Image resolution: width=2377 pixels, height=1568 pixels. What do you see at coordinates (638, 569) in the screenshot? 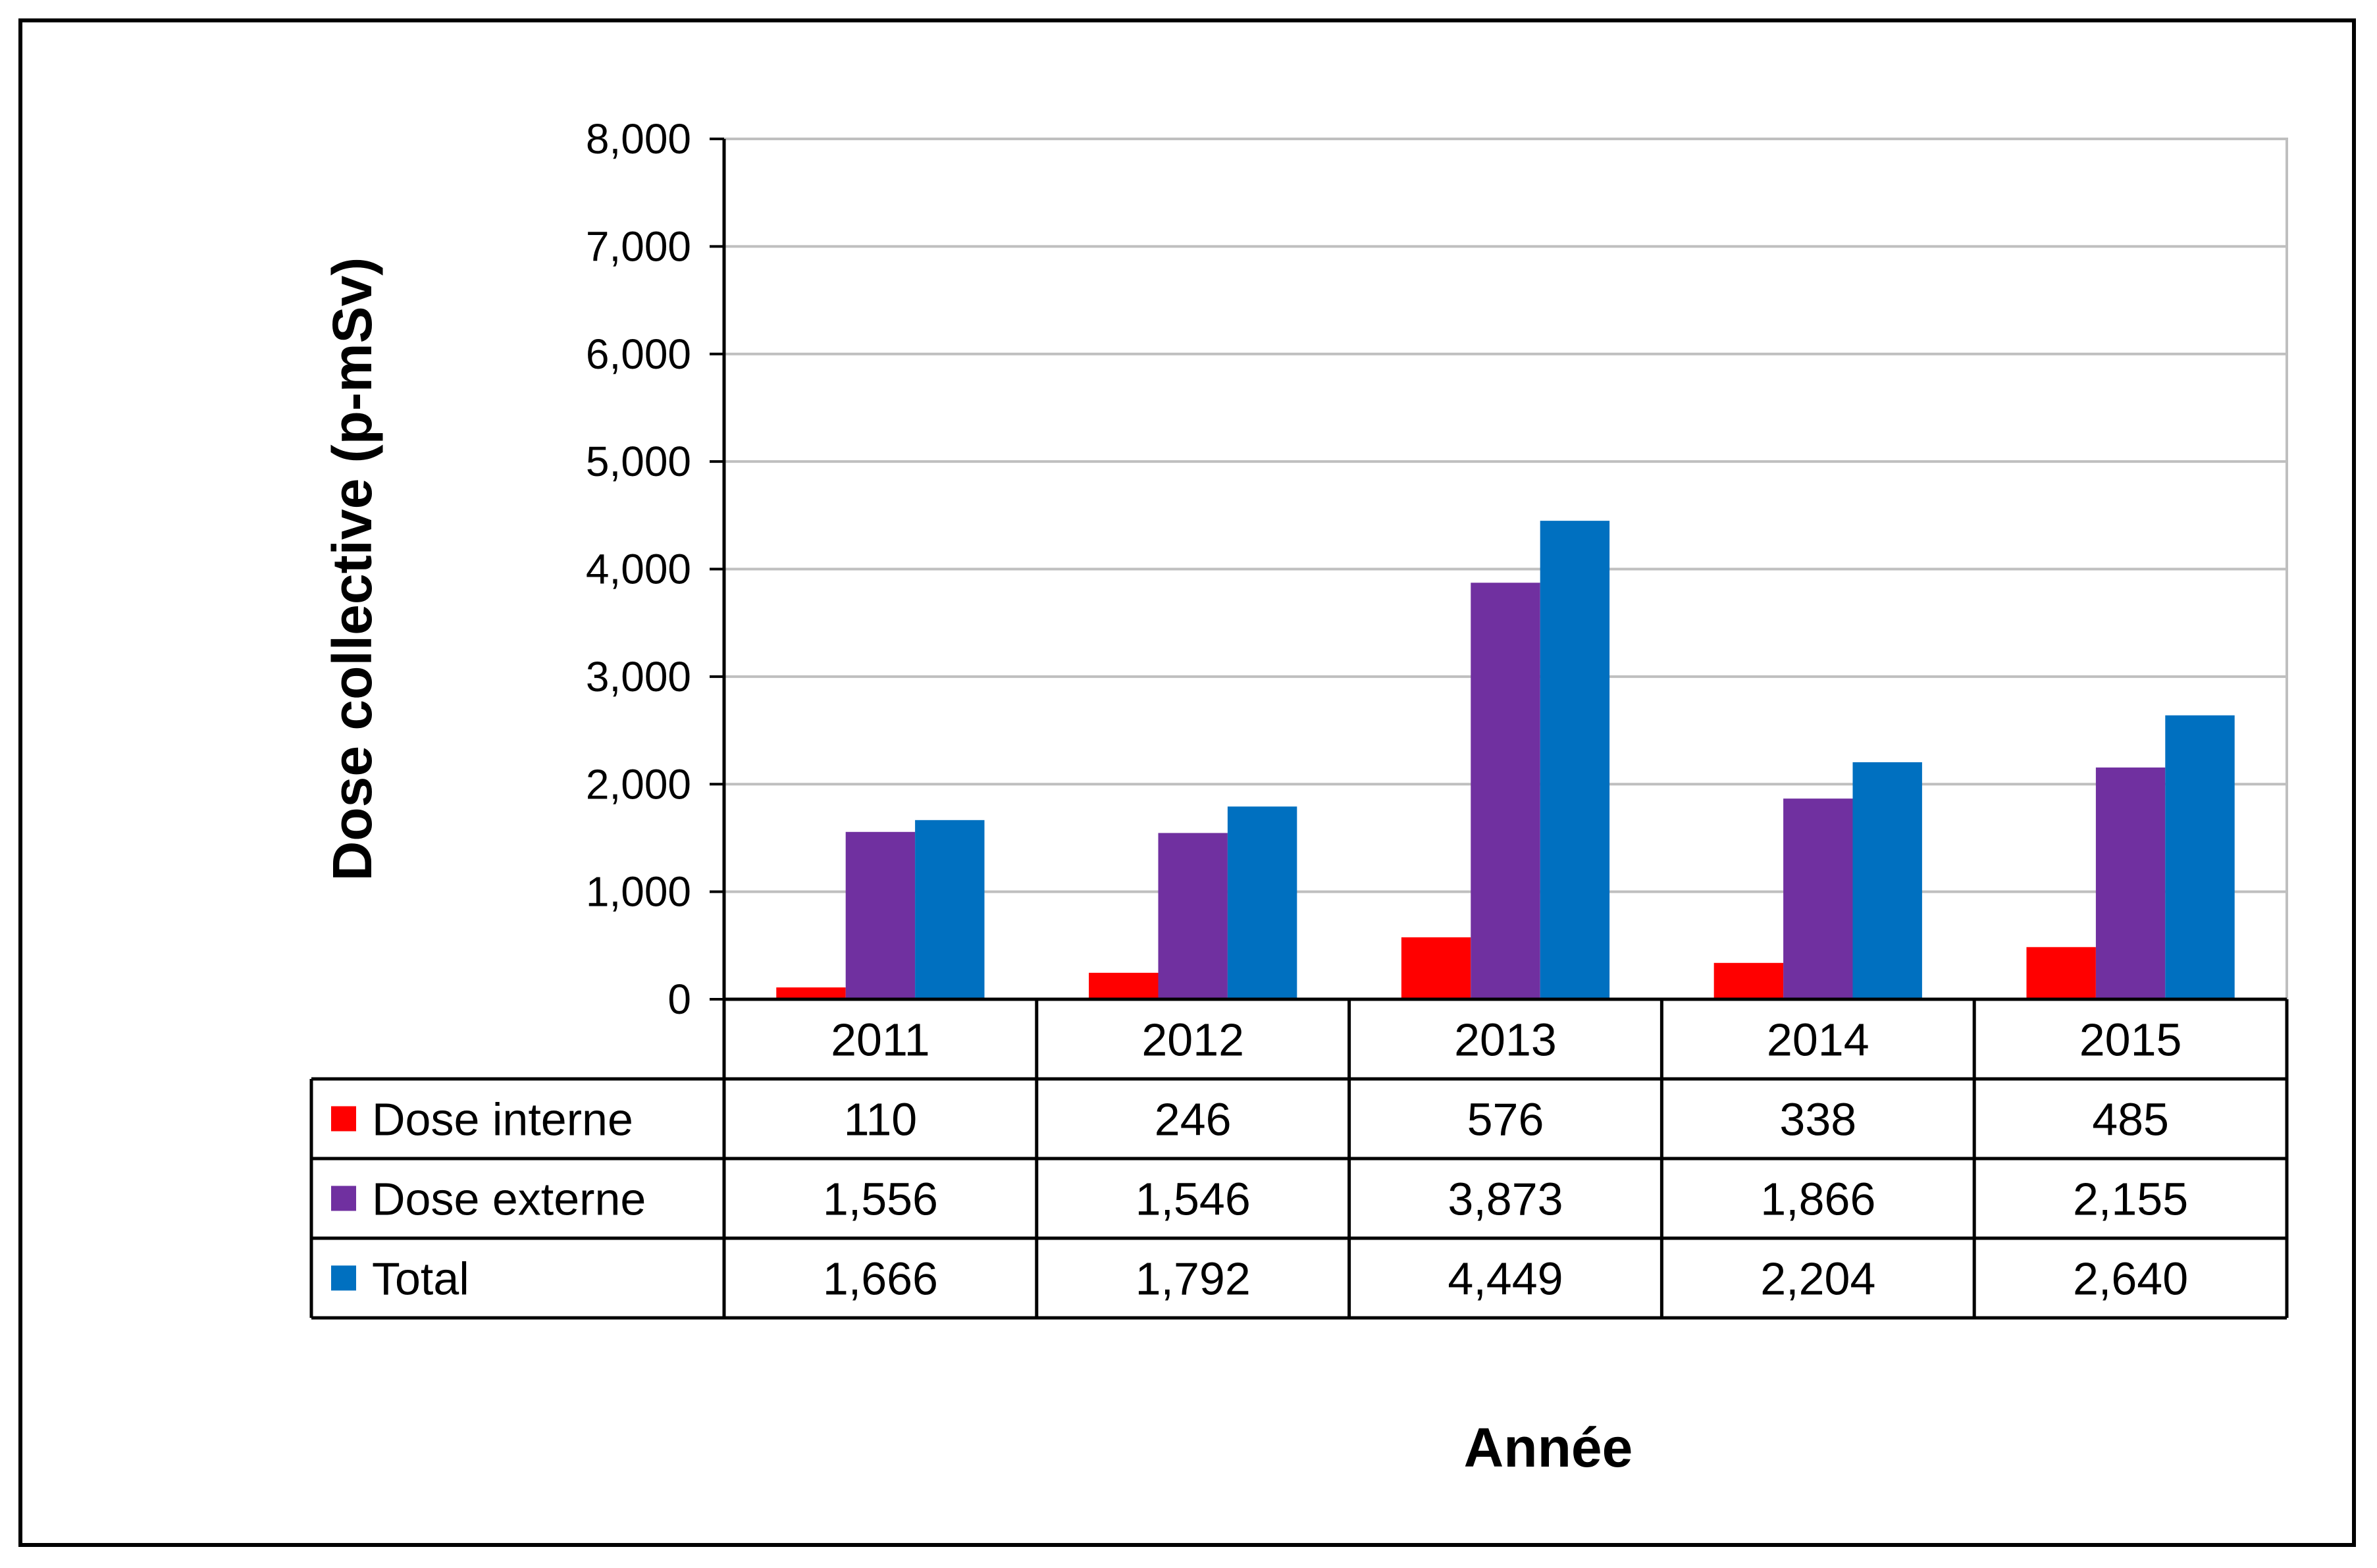
I see `y-tick-label: 4,000` at bounding box center [638, 569].